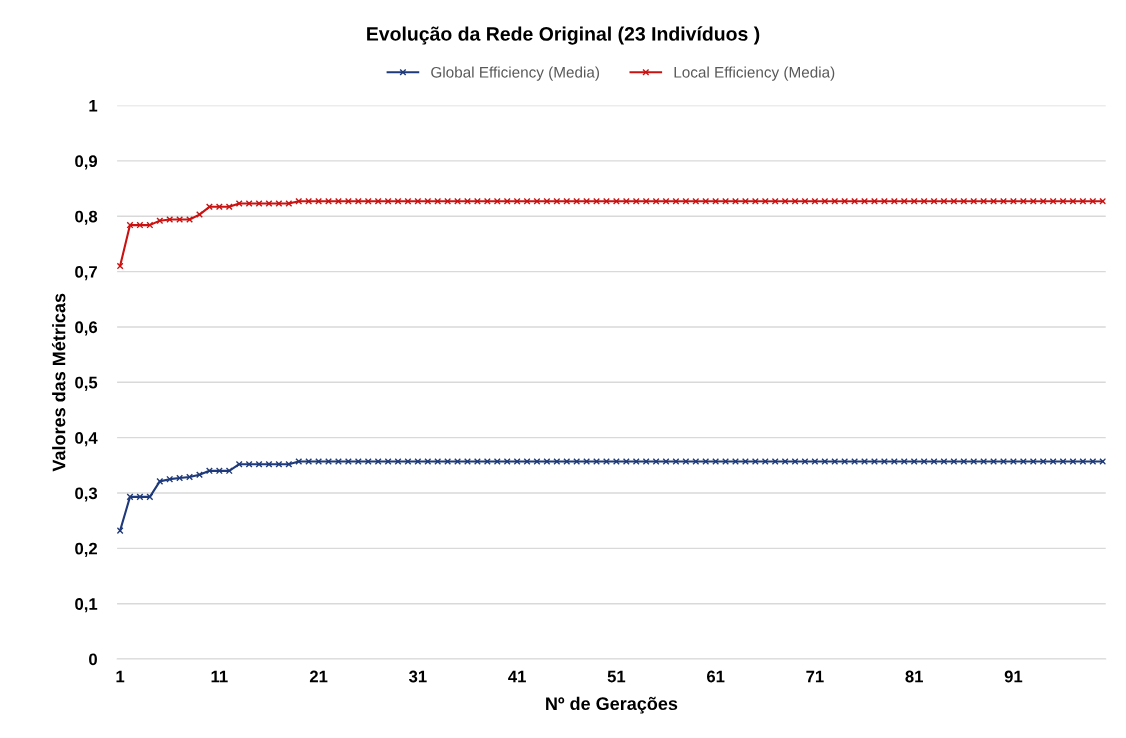 The height and width of the screenshot is (738, 1126). I want to click on x-tick-label: 41, so click(517, 676).